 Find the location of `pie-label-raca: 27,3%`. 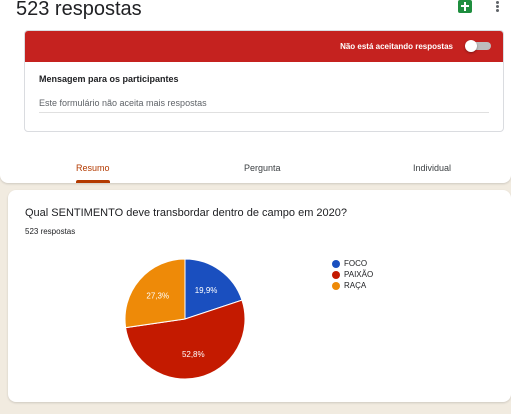

pie-label-raca: 27,3% is located at coordinates (157, 295).